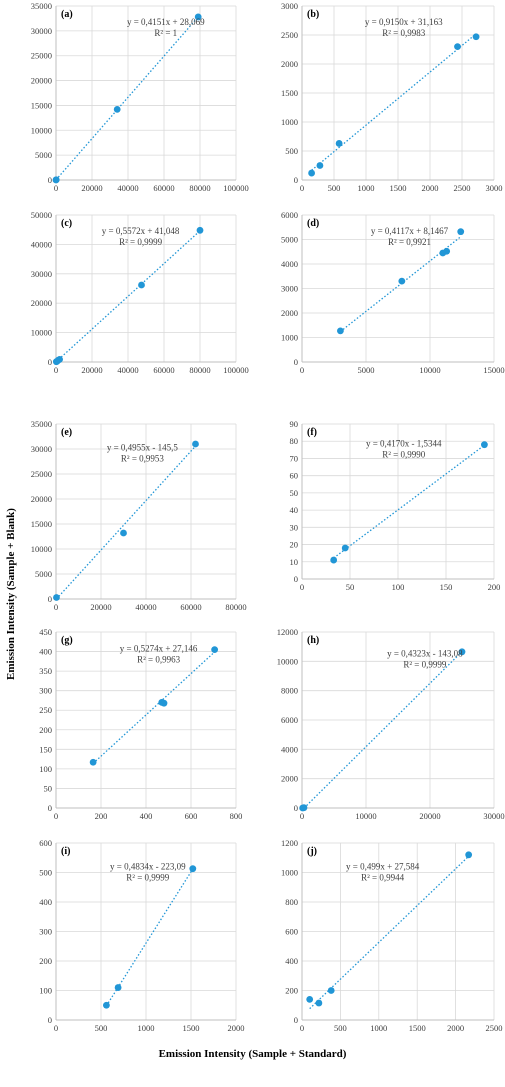  Describe the element at coordinates (404, 22) in the screenshot. I see `trend-equation: y = 0,9150x + 31,163` at that location.